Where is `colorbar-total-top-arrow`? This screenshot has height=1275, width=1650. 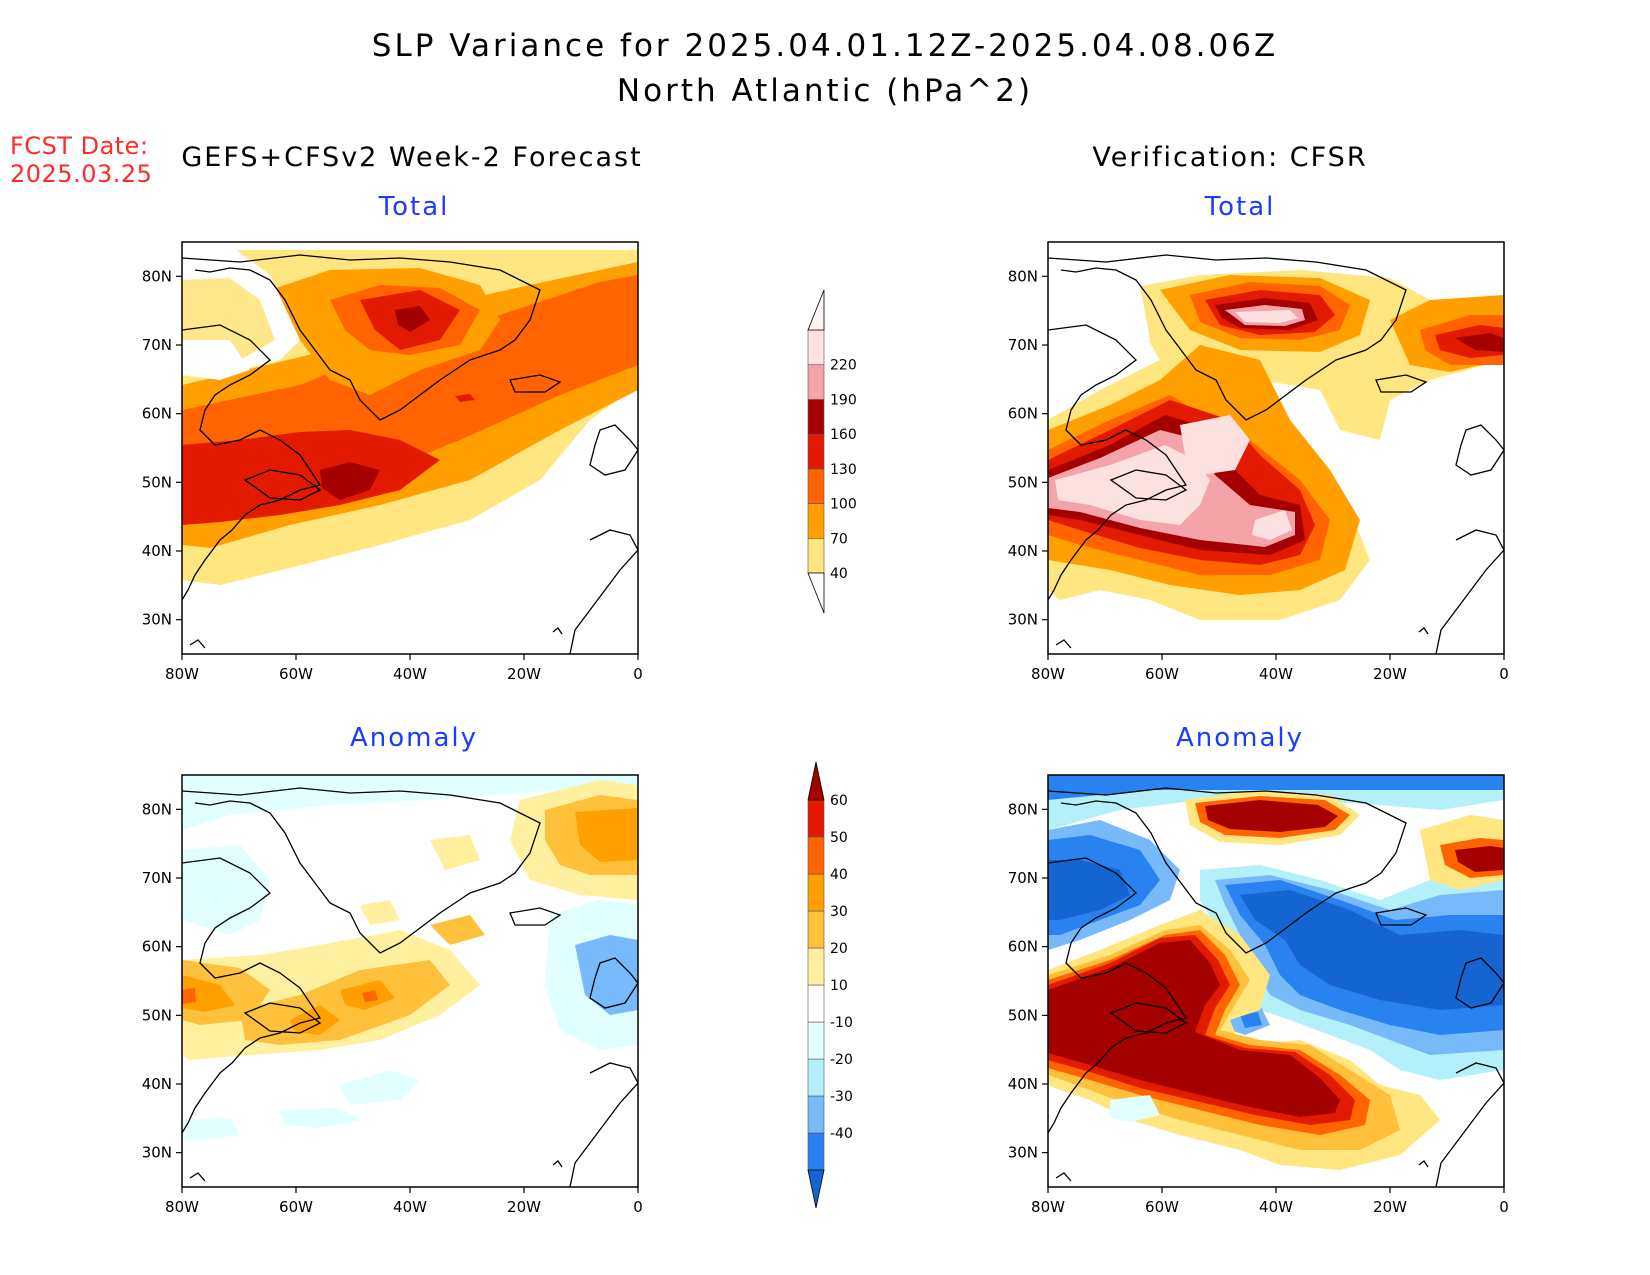
colorbar-total-top-arrow is located at coordinates (816, 310).